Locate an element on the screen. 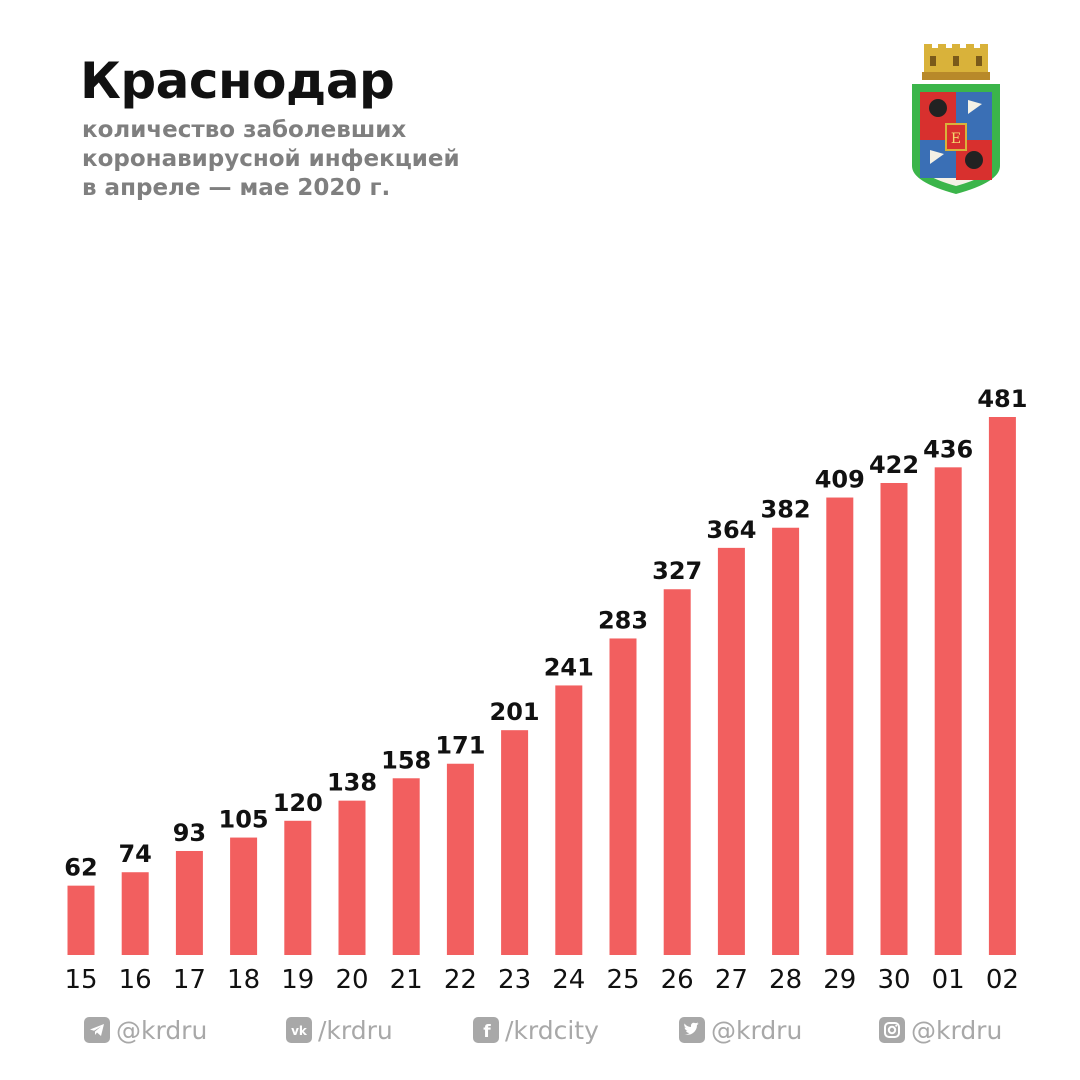  value-label-20: 138 is located at coordinates (352, 783).